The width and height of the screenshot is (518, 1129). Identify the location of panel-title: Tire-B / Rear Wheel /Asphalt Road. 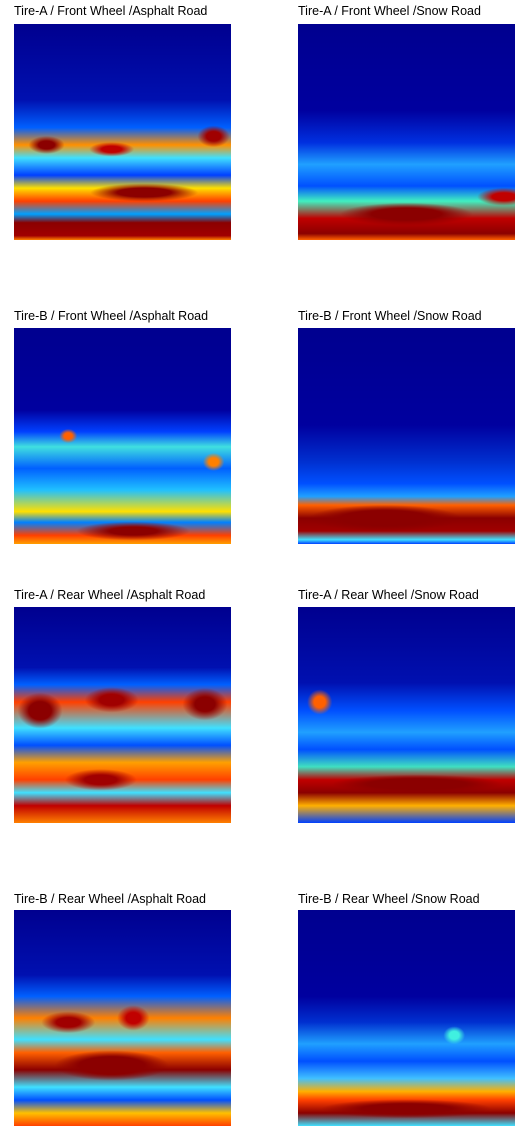
(110, 899).